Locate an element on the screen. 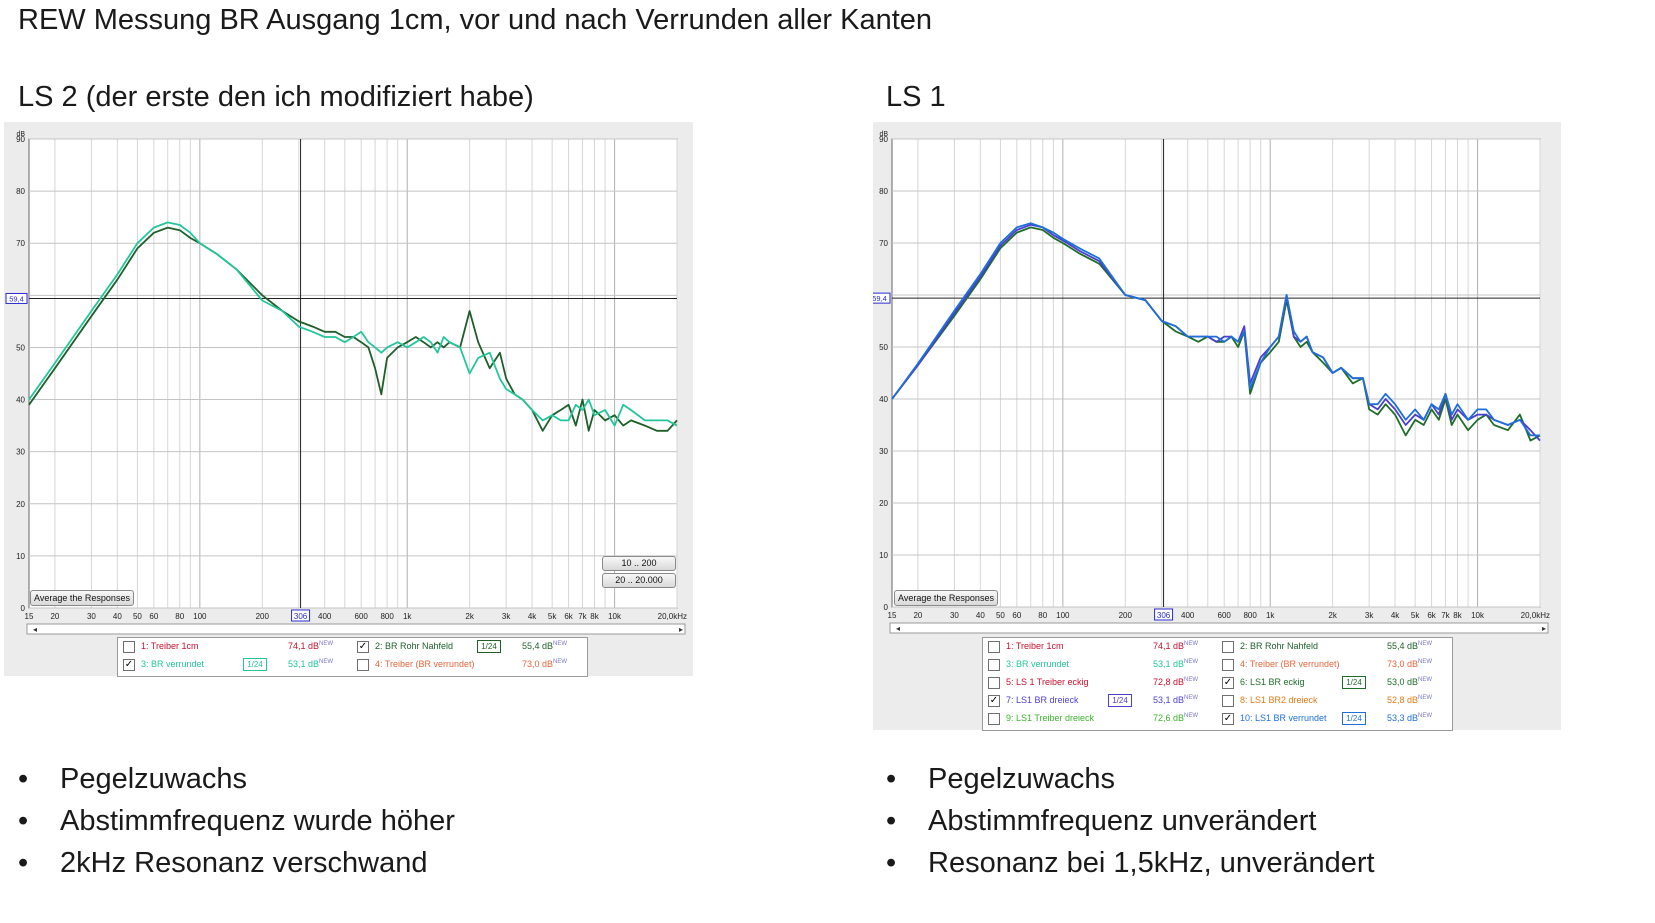  legend-value: 73,0 dBNEW is located at coordinates (545, 664).